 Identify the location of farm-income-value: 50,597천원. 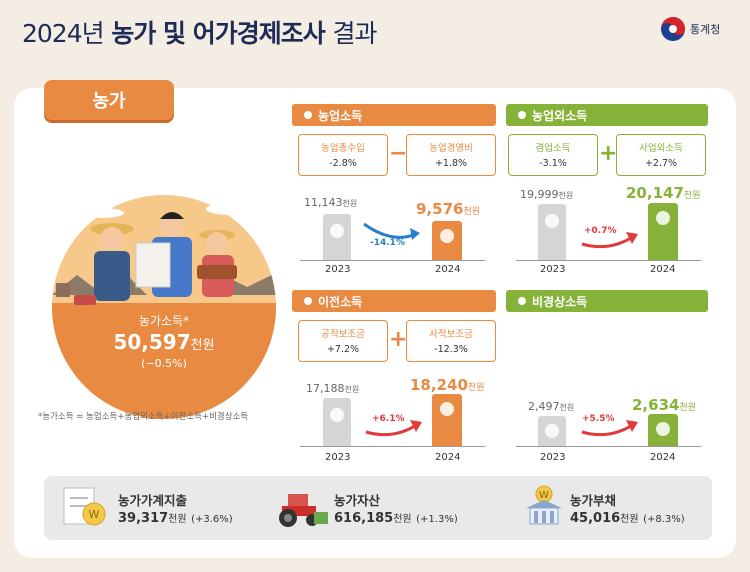
(164, 342).